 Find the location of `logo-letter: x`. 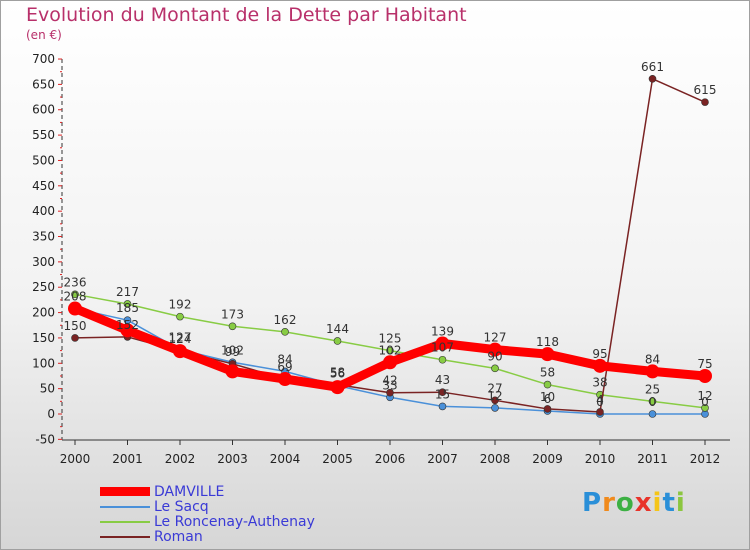

logo-letter: x is located at coordinates (643, 503).